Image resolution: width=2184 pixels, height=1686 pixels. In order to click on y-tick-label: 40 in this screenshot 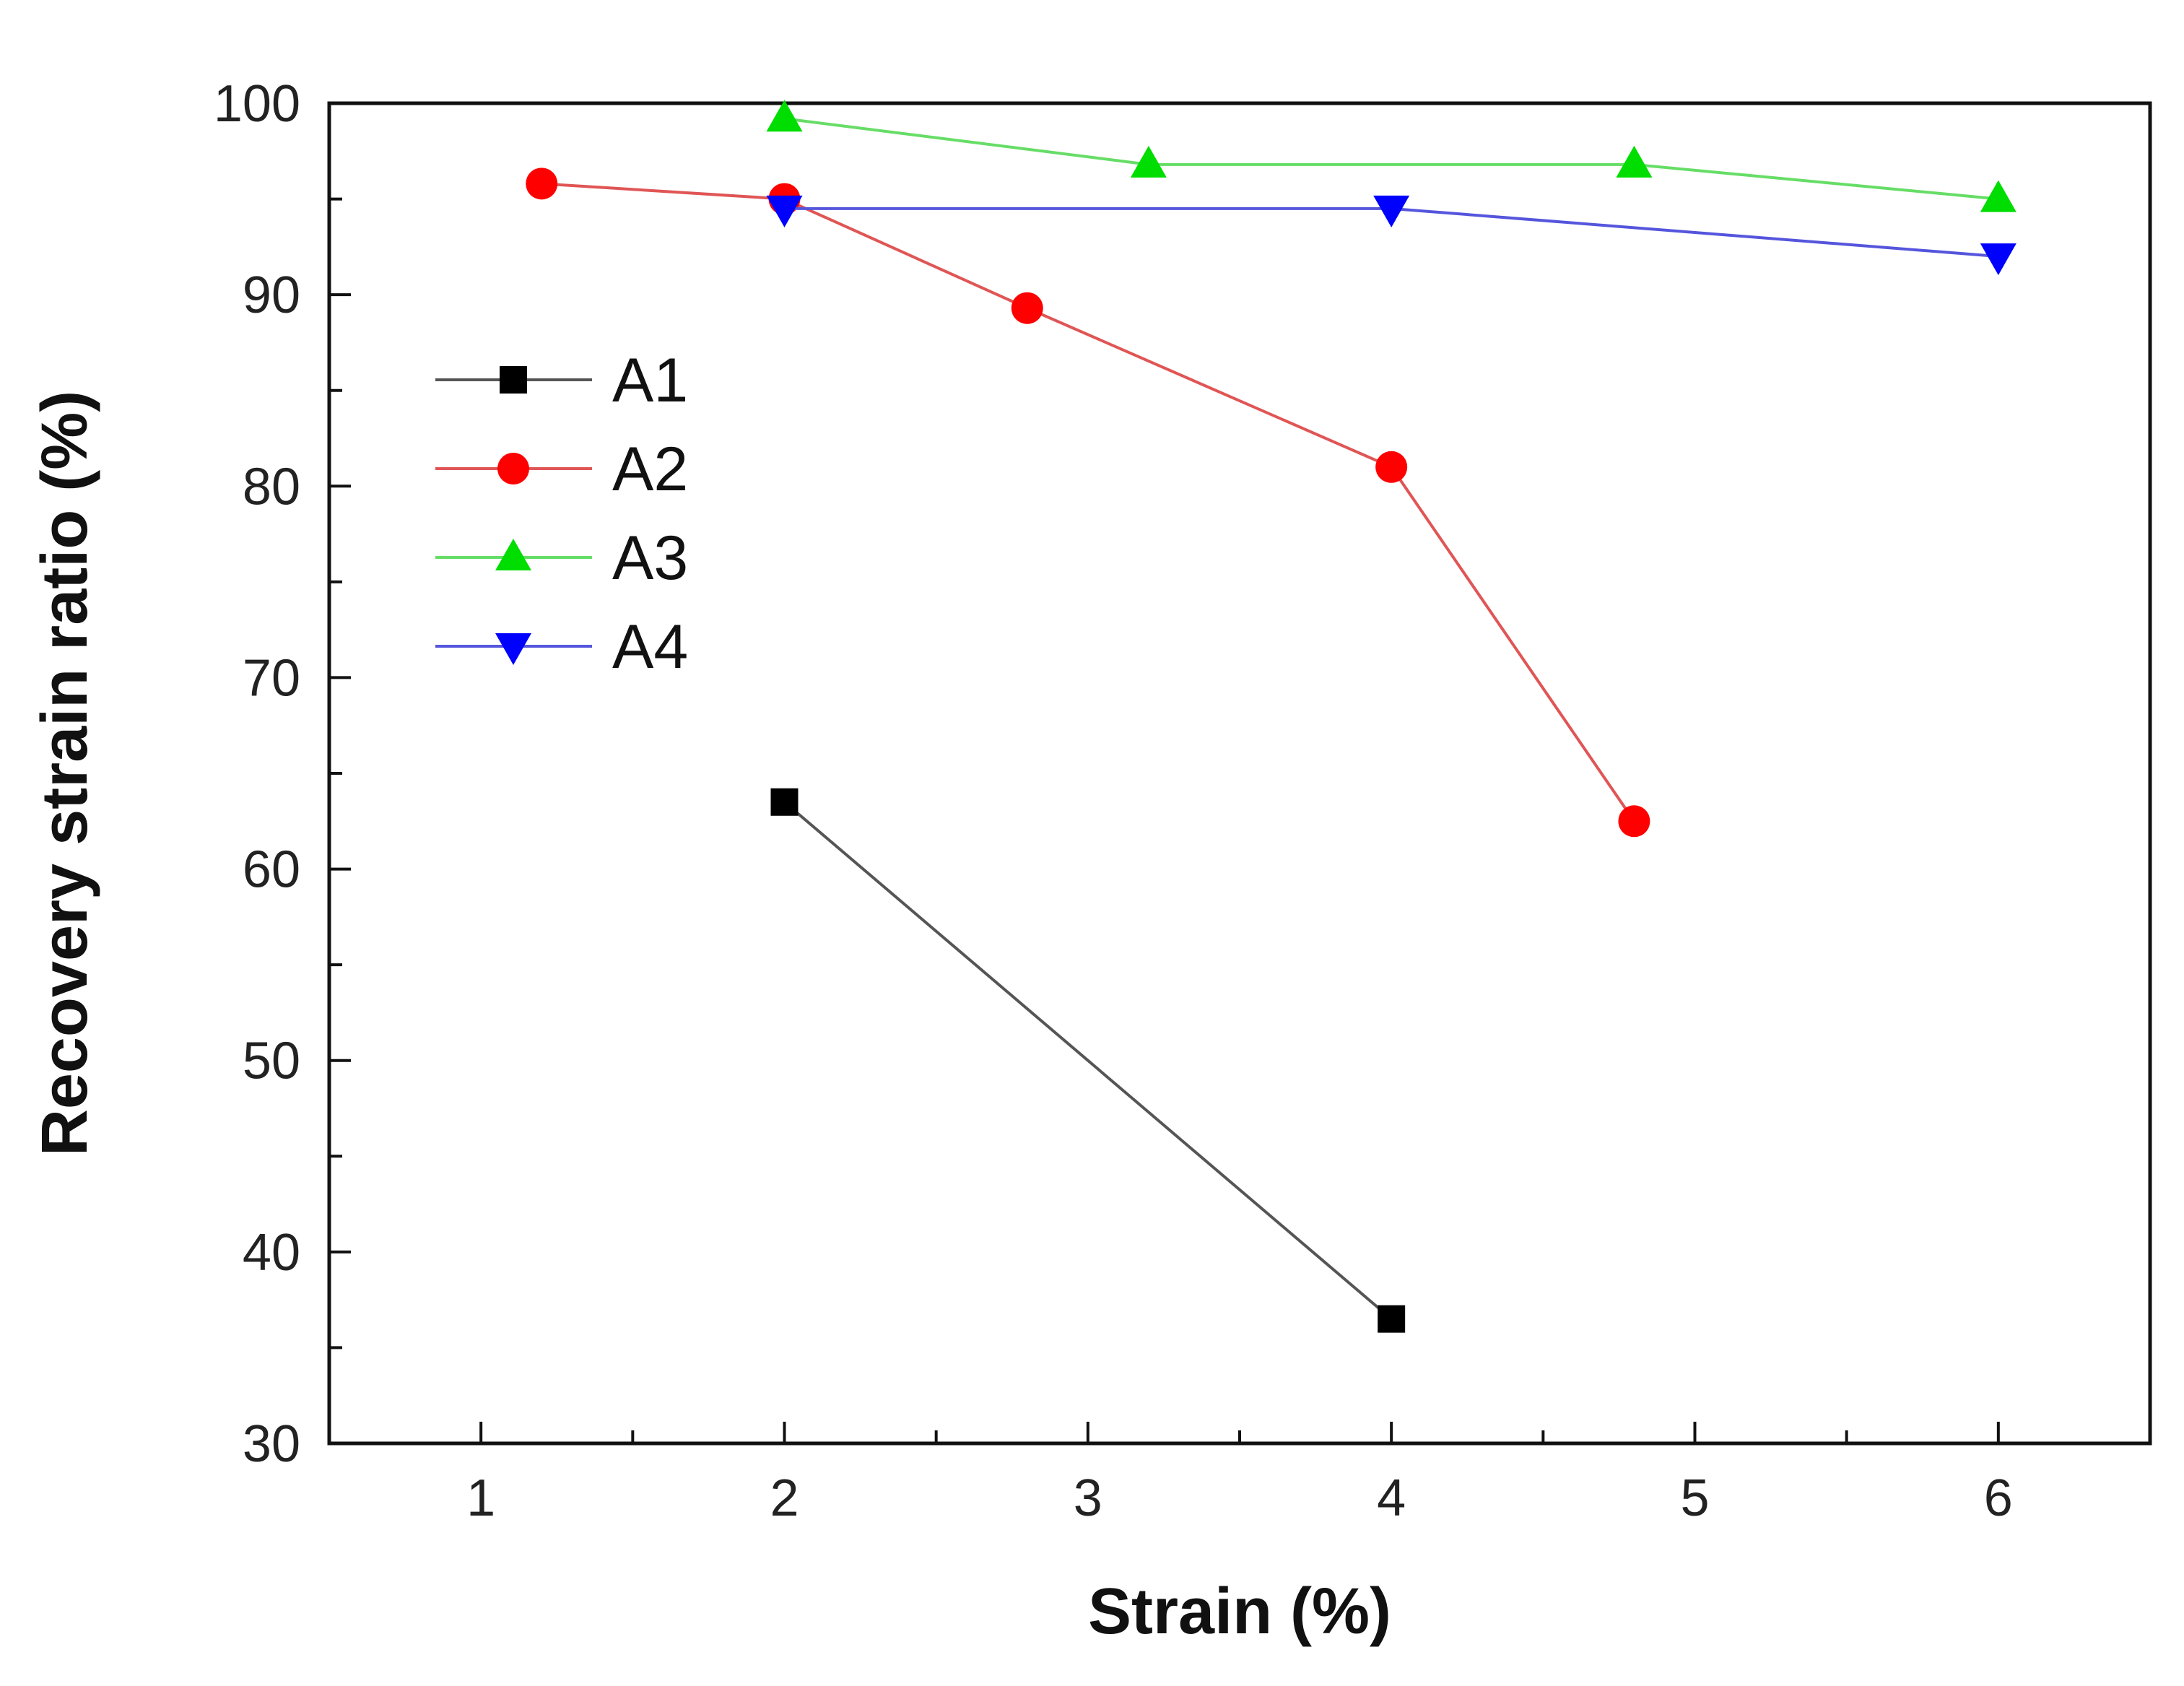, I will do `click(271, 1253)`.